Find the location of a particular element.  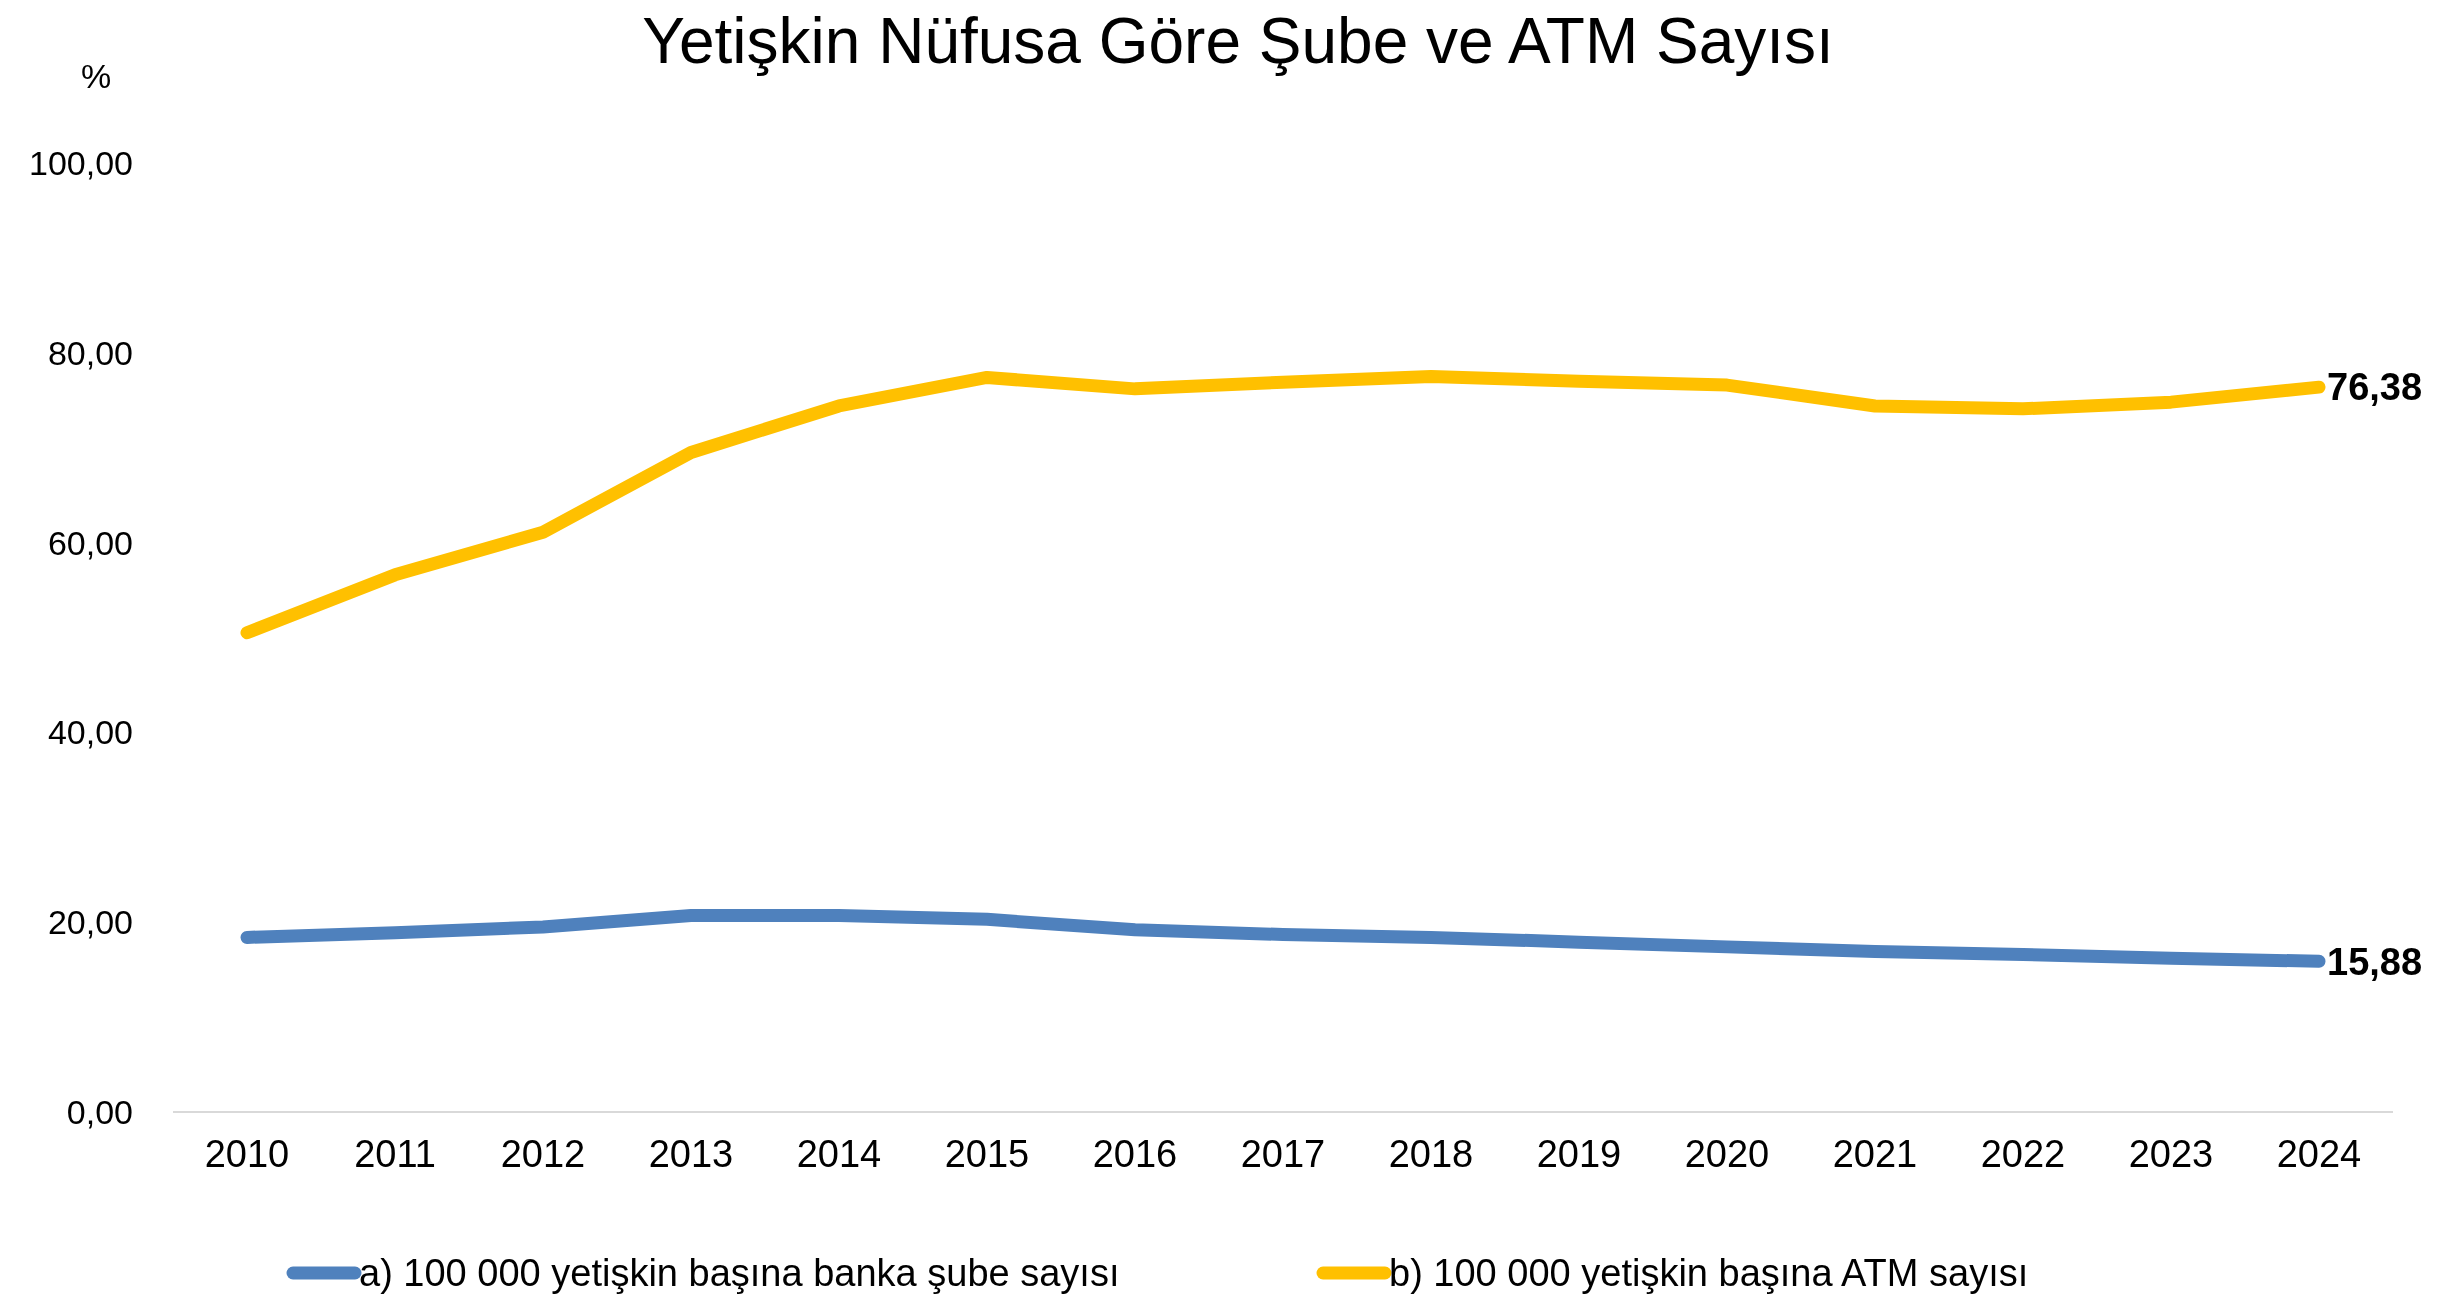

x-tick-label: 2021 is located at coordinates (1875, 1154).